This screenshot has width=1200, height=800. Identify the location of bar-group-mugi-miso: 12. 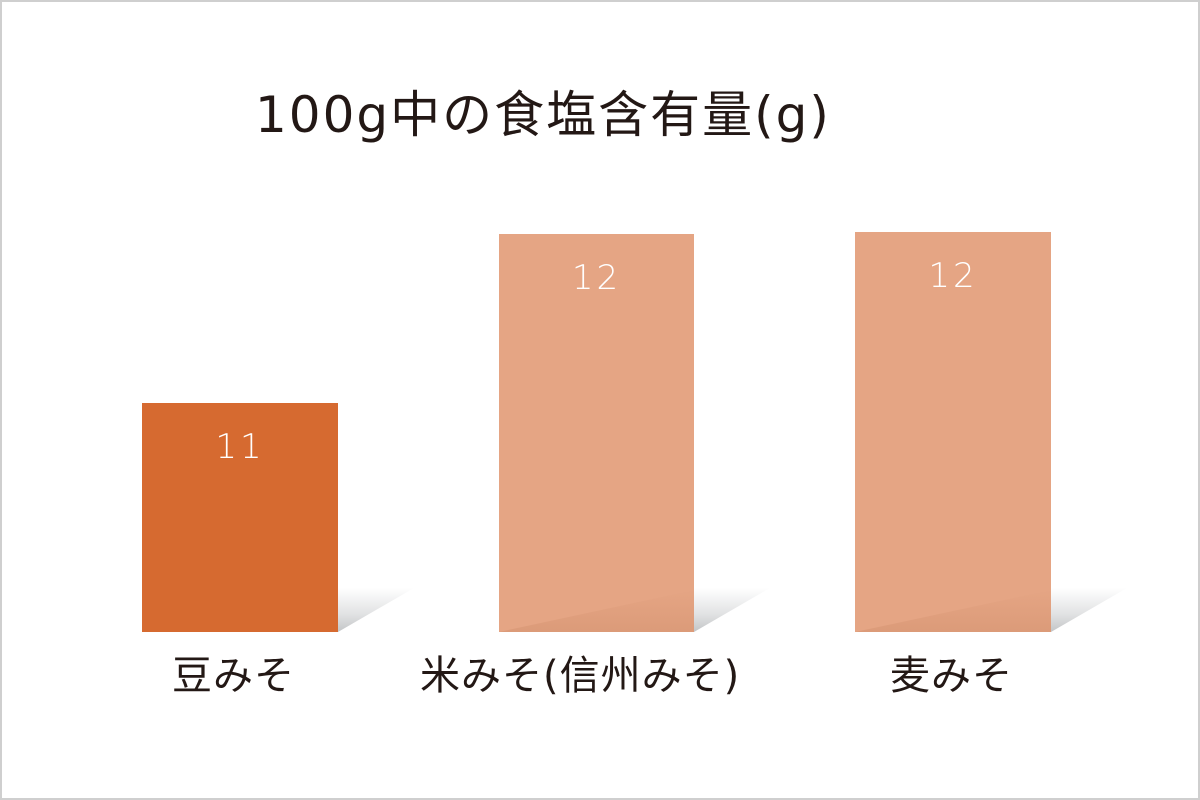
(995, 432).